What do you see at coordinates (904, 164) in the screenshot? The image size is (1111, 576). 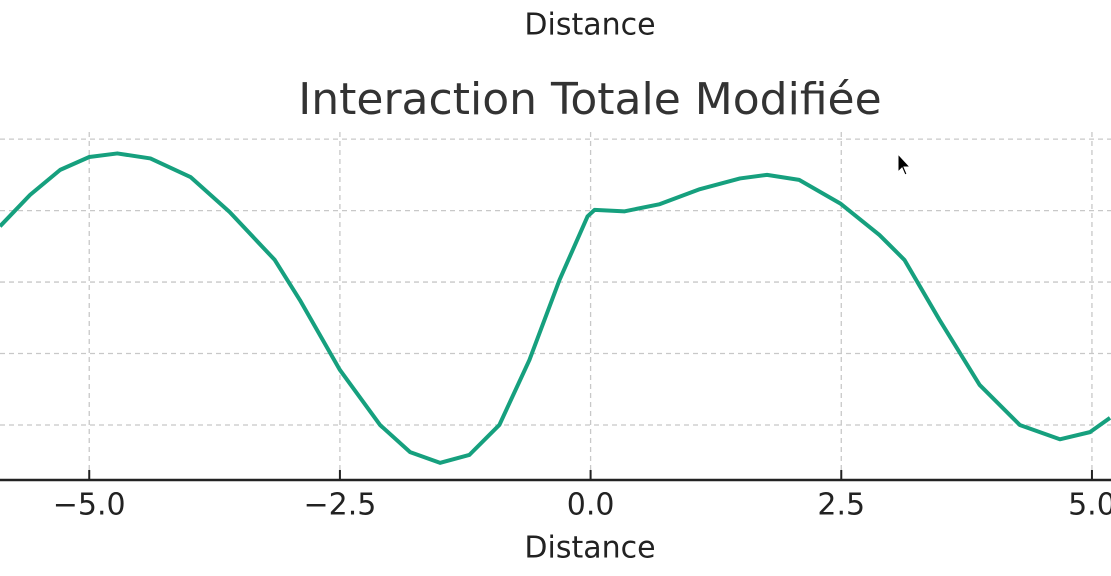 I see `mouse-cursor` at bounding box center [904, 164].